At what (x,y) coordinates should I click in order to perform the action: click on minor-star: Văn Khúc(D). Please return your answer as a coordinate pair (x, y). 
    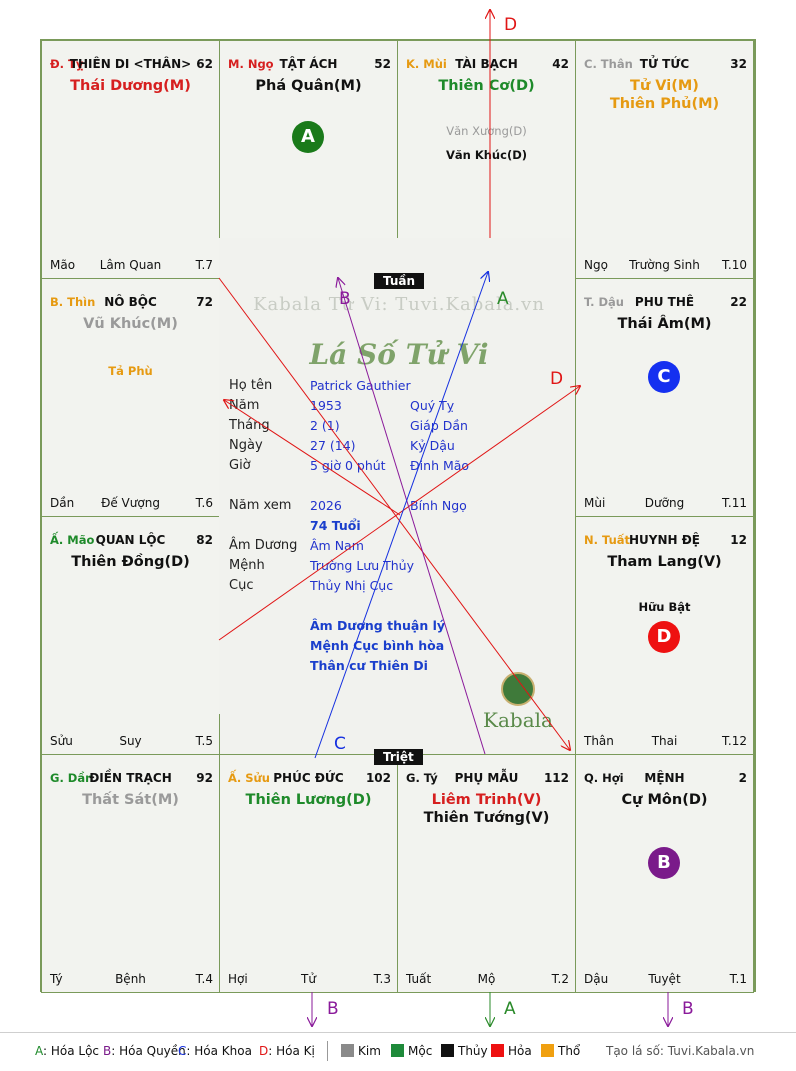
    Looking at the image, I should click on (486, 155).